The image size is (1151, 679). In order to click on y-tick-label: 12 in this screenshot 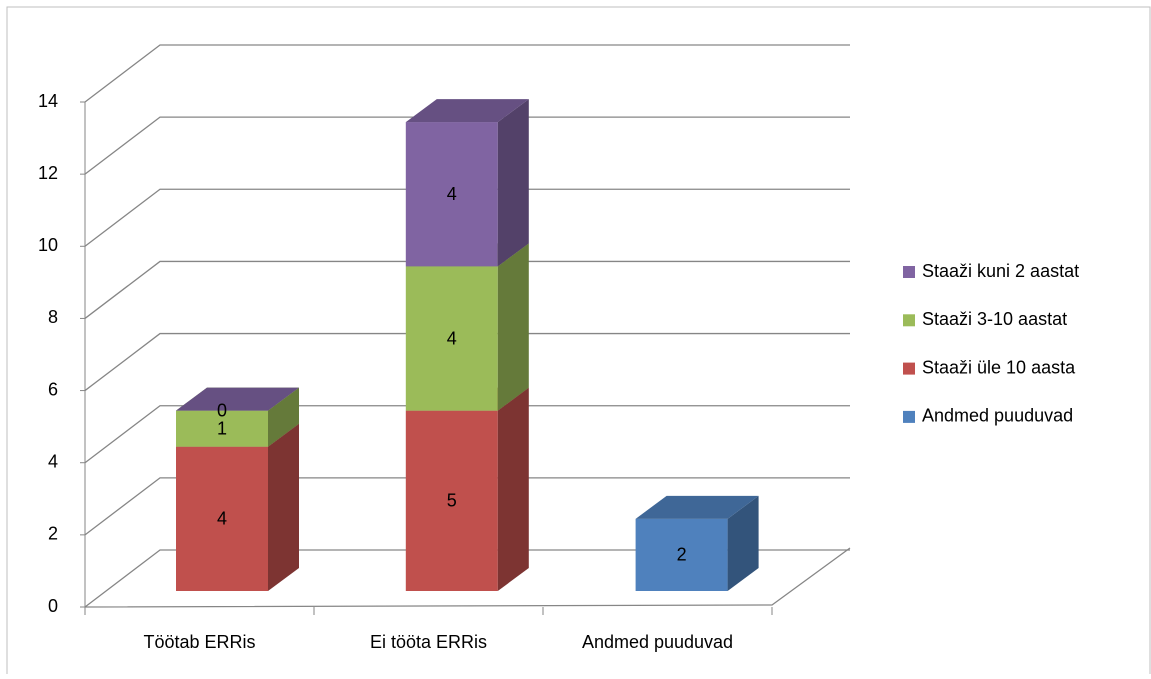, I will do `click(48, 173)`.